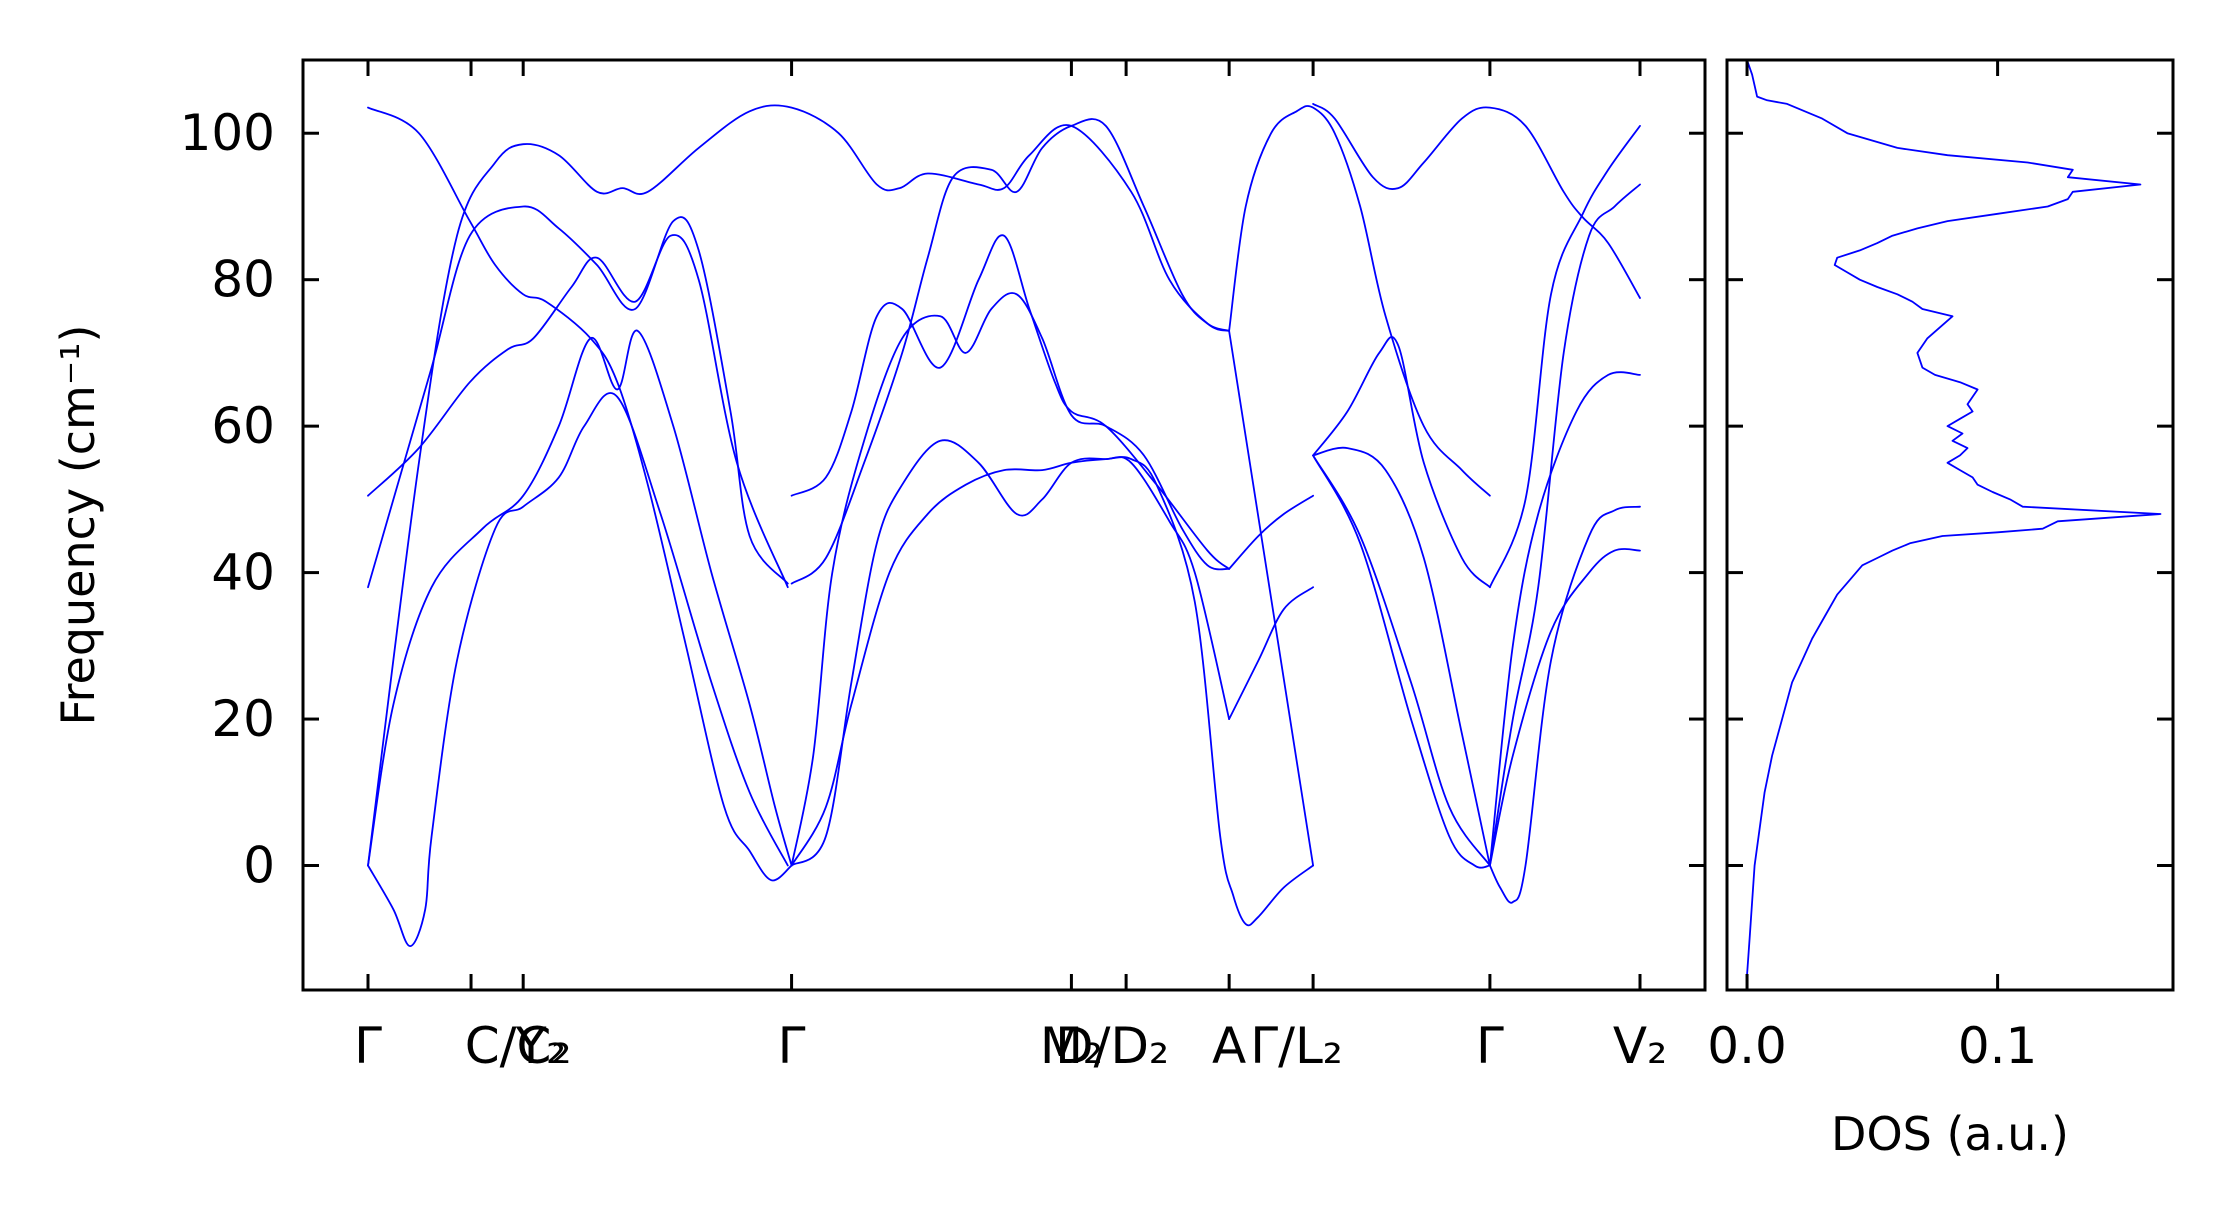 The image size is (2222, 1220). I want to click on band-x-tick-label-9: V₂, so click(1640, 1046).